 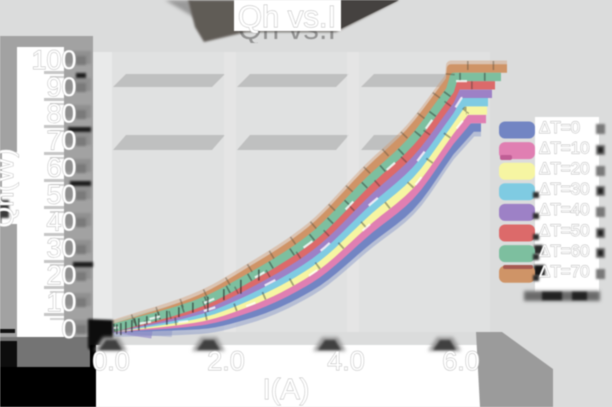 I want to click on svg-text: ΔT=70, so click(x=564, y=271).